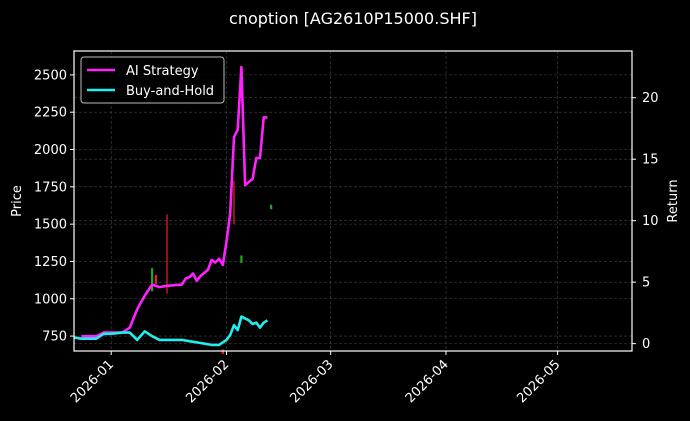  I want to click on y2-tick-label: 15, so click(650, 160).